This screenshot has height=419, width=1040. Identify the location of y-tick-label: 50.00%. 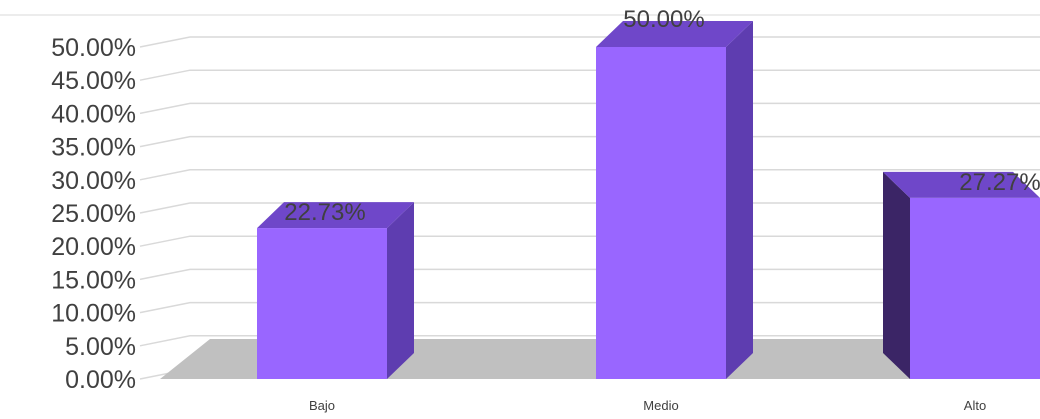
(93, 48).